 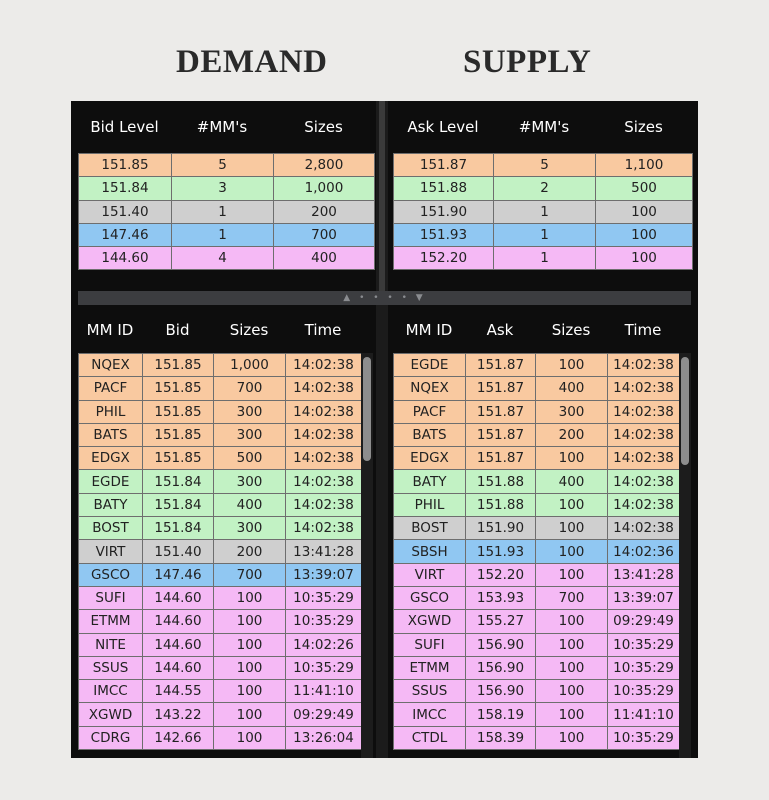 I want to click on ask-level-row: 151.88 2 500, so click(x=543, y=188).